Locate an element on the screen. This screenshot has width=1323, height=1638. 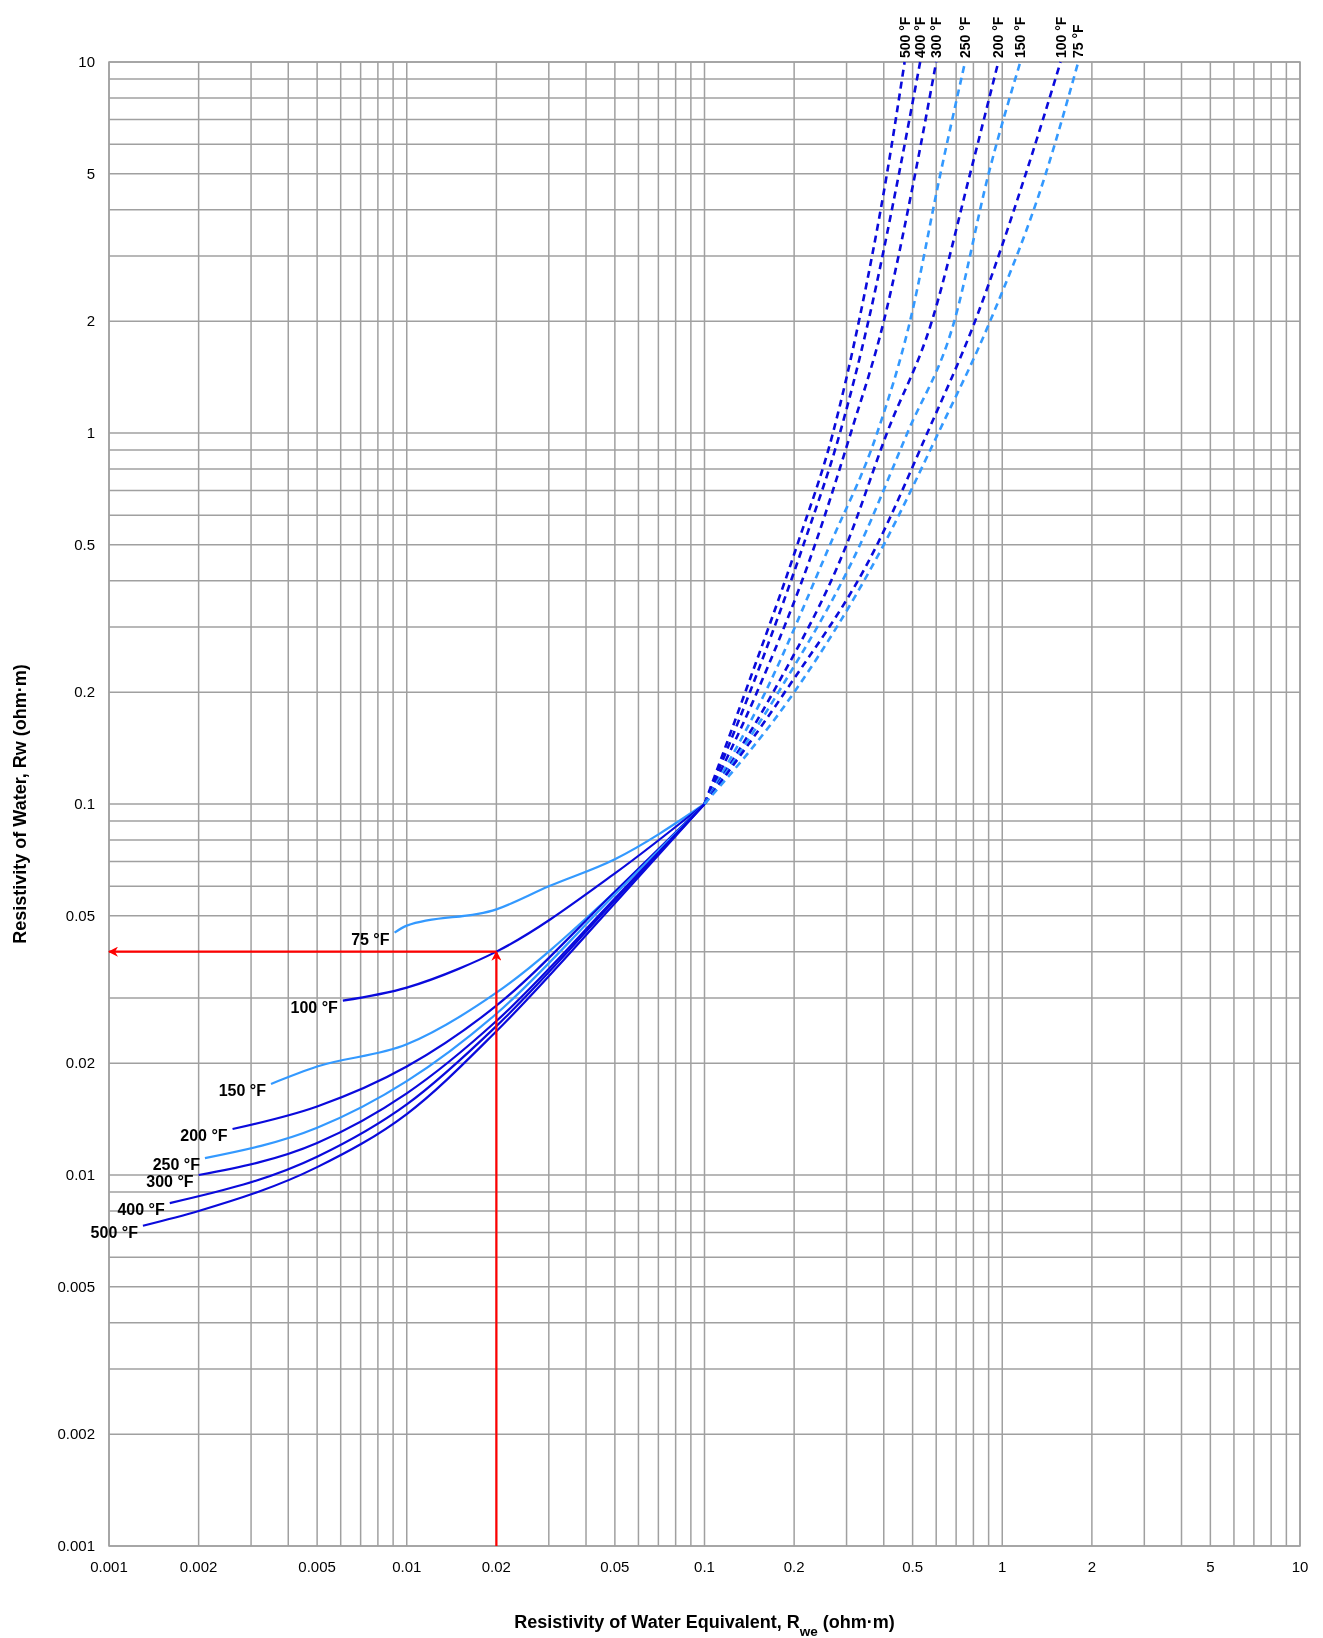
y-tick-label: 0.1 is located at coordinates (84, 803).